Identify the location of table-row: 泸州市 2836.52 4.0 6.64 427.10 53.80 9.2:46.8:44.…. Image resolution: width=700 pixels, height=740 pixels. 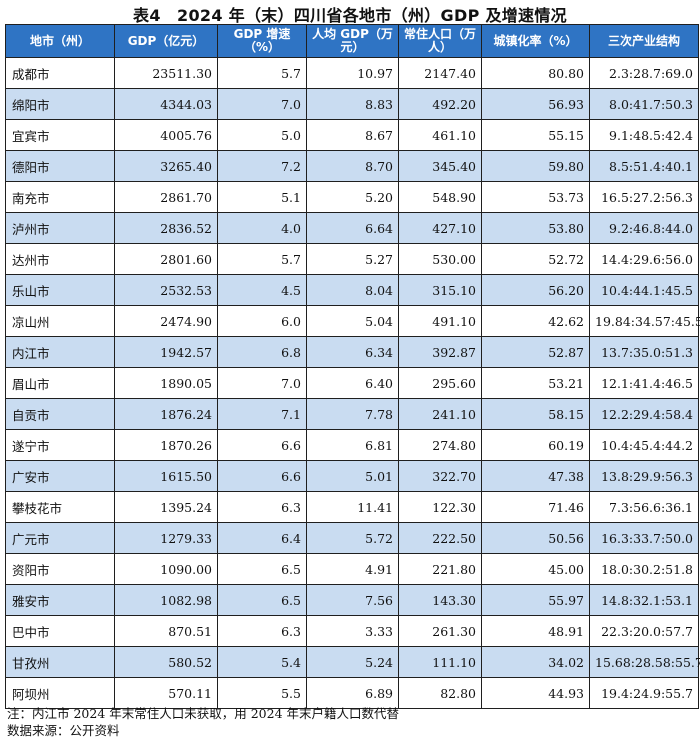
(352, 228).